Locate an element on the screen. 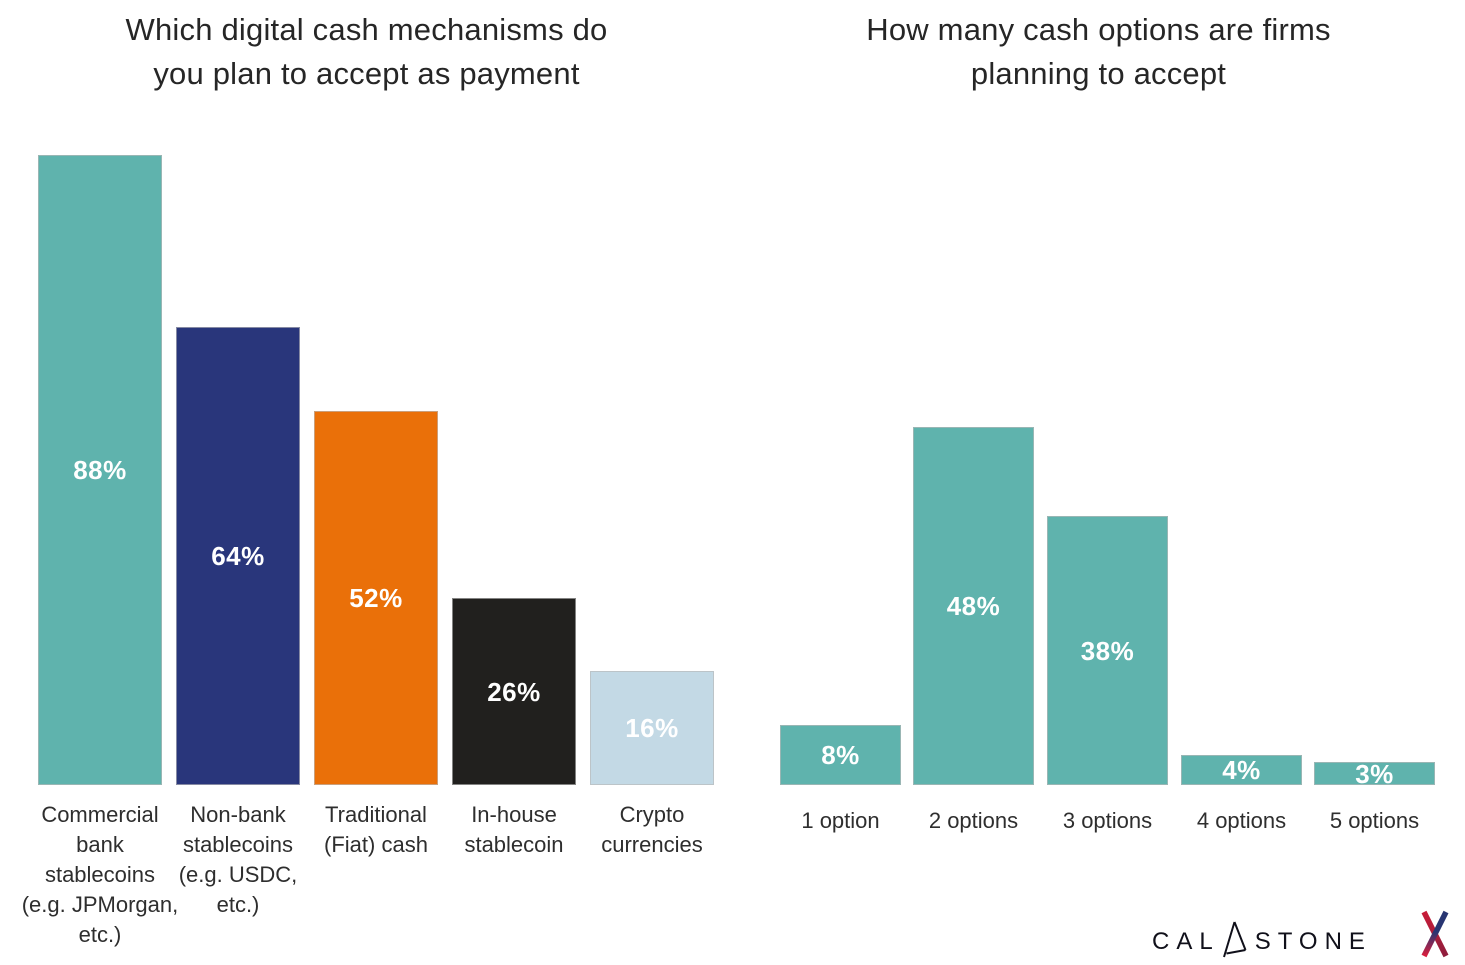 This screenshot has height=965, width=1465. bar-opts-4: 4% is located at coordinates (1241, 770).